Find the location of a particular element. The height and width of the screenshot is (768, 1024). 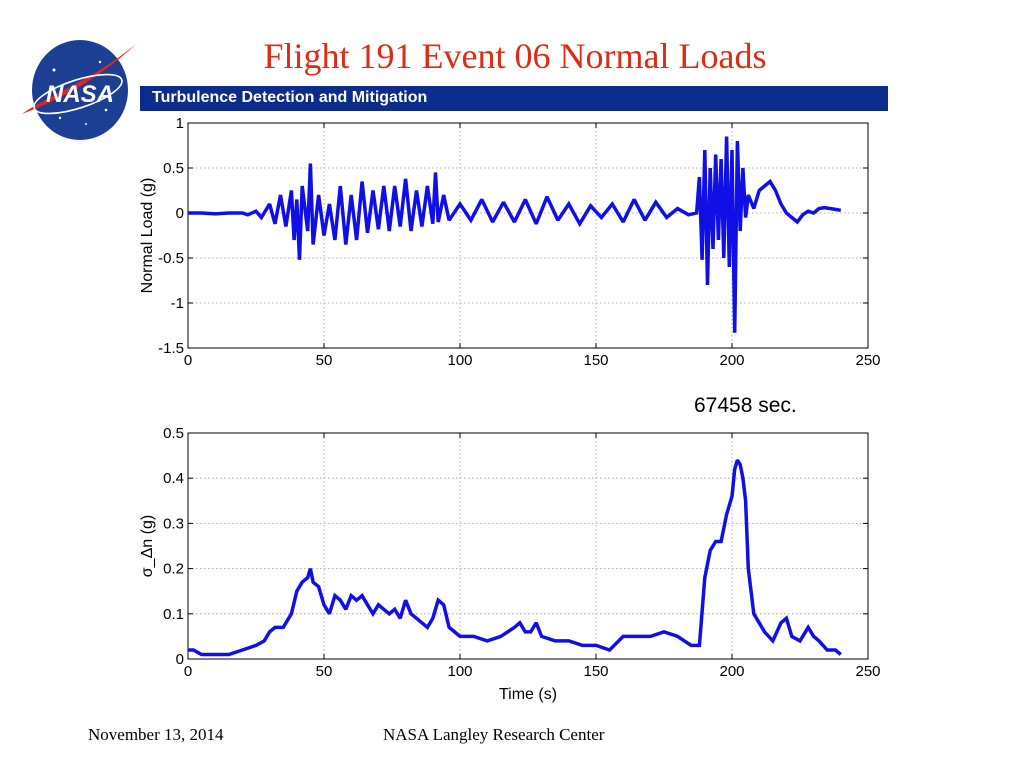

x-axis-label: Time (s) is located at coordinates (528, 694).